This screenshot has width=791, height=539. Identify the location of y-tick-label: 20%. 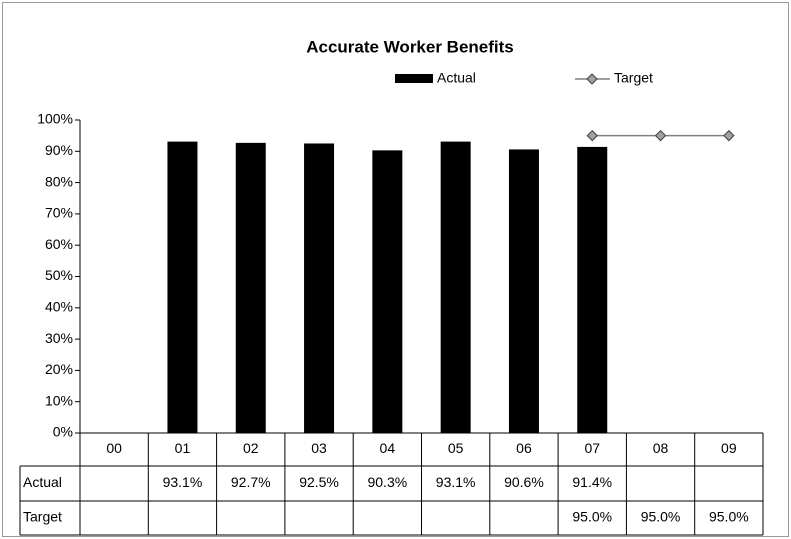
(59, 369).